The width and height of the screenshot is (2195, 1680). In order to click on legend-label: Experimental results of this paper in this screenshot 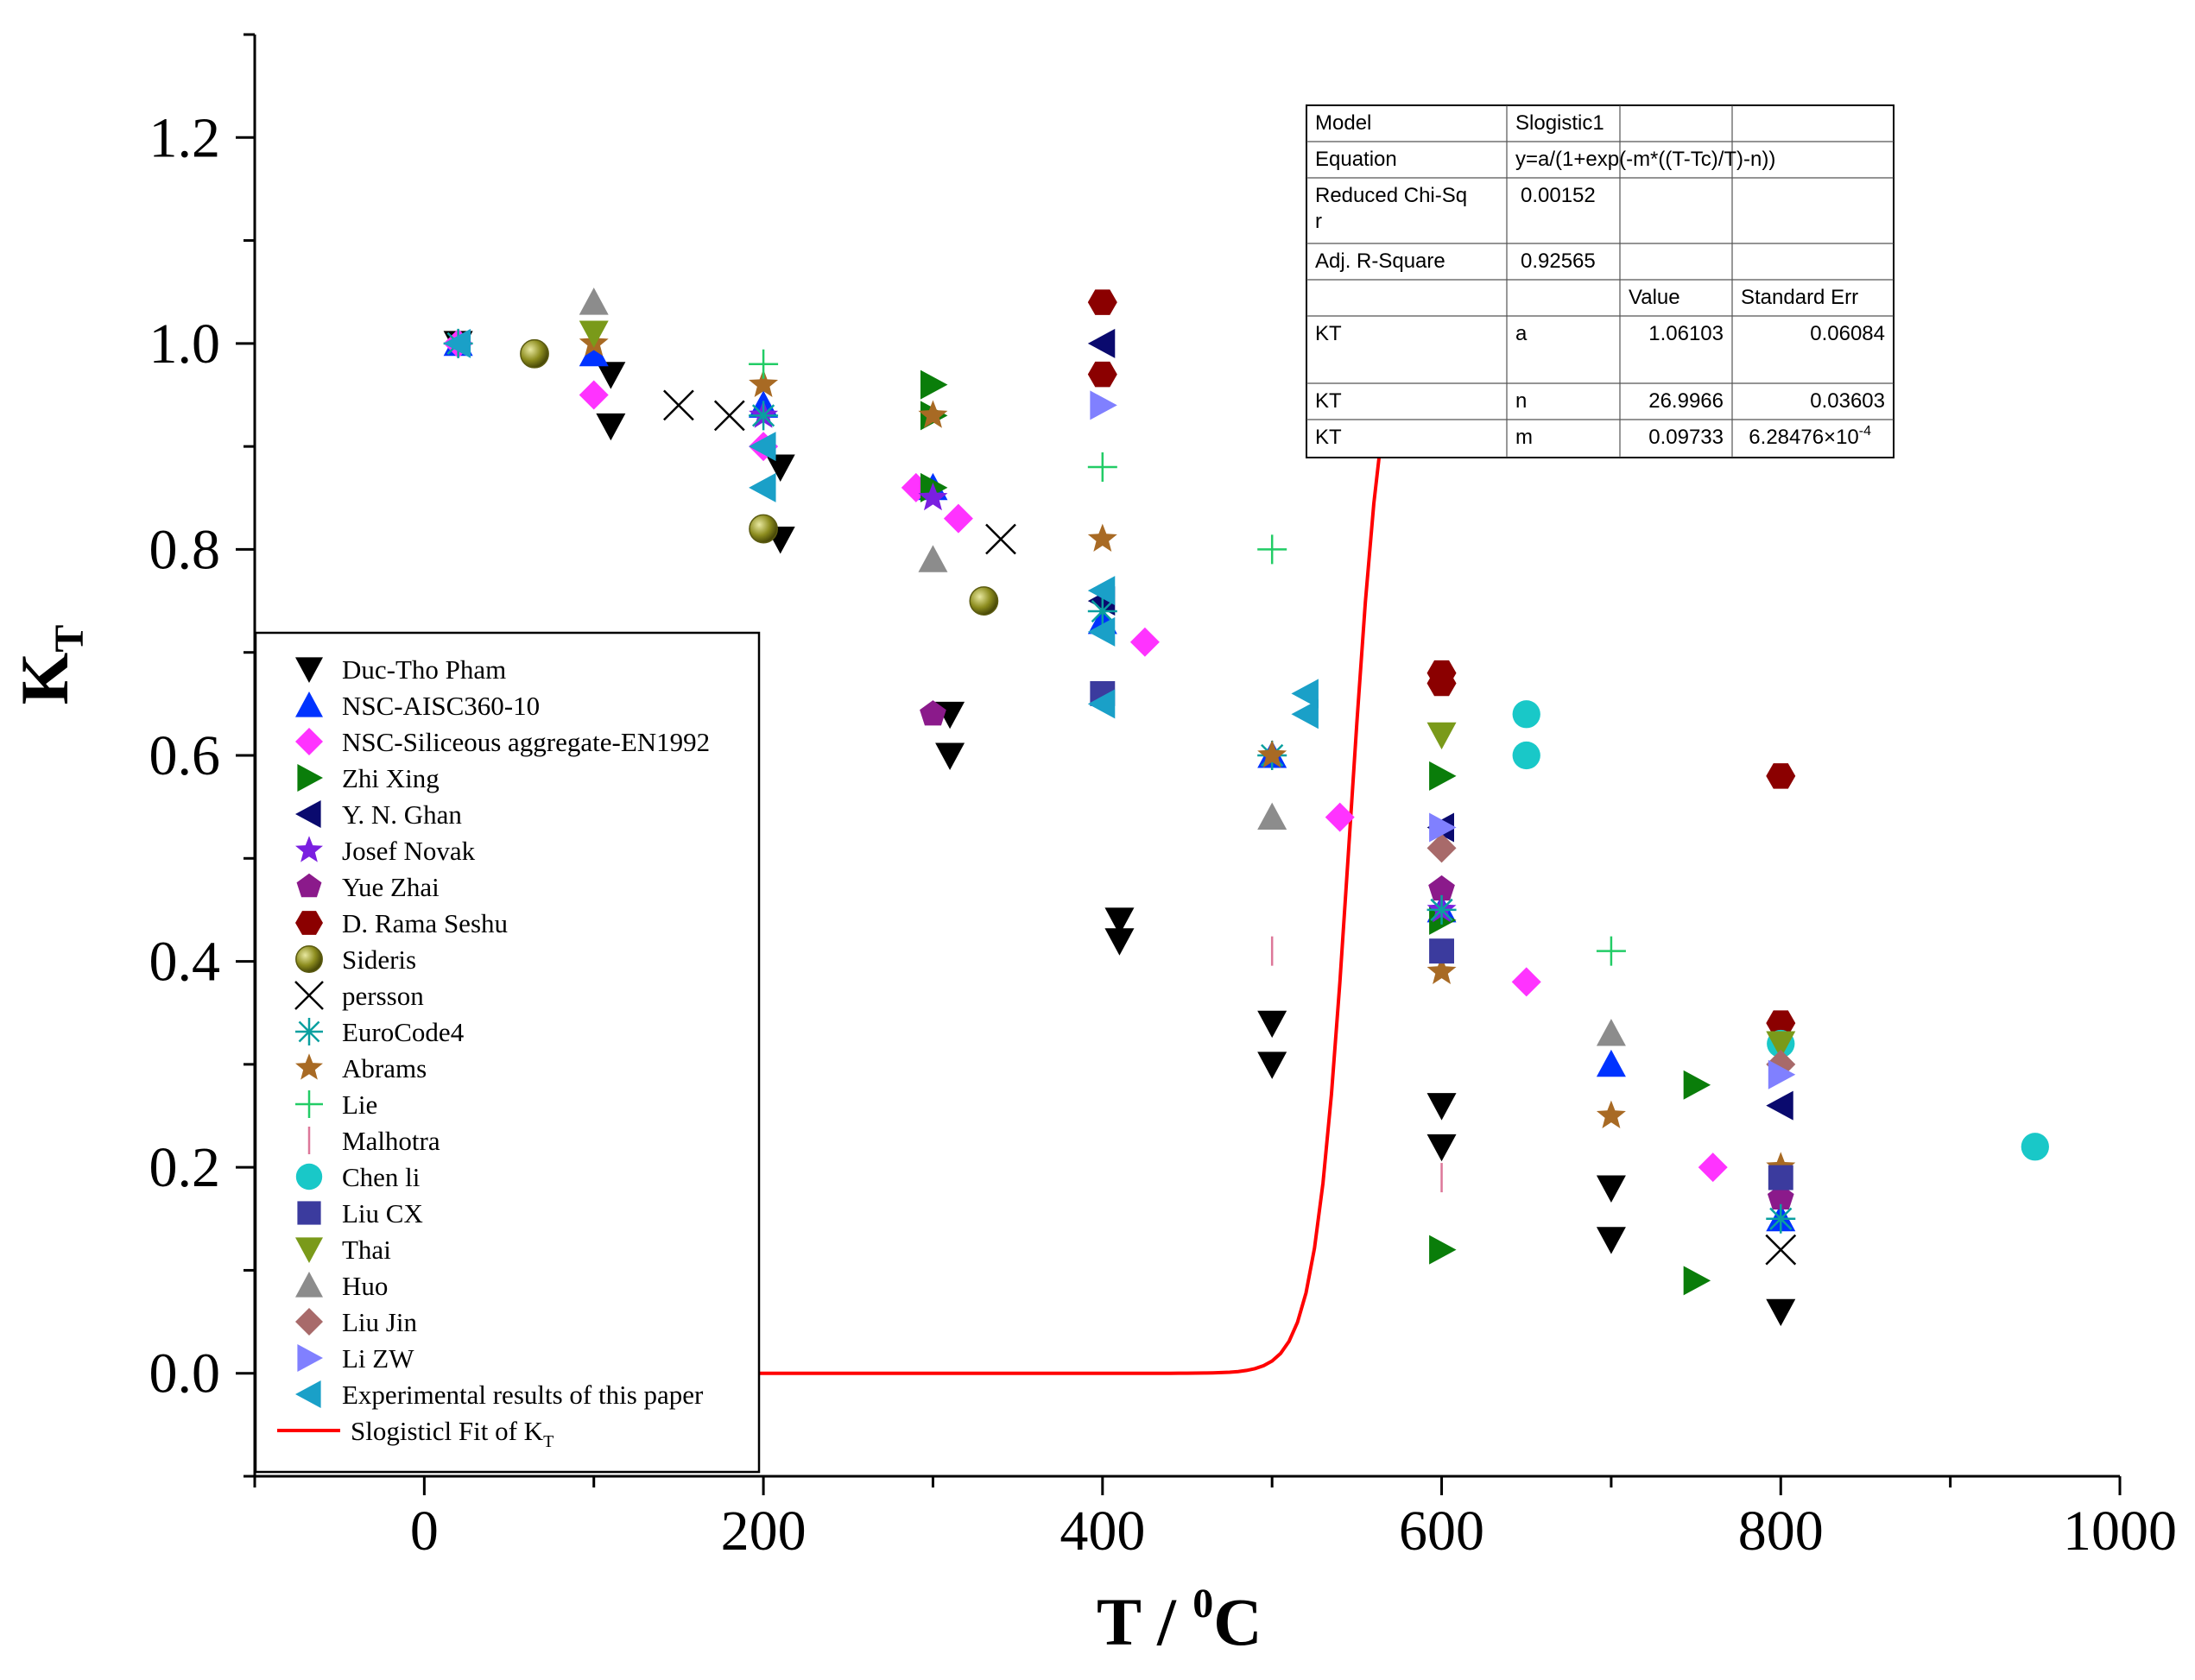, I will do `click(523, 1395)`.